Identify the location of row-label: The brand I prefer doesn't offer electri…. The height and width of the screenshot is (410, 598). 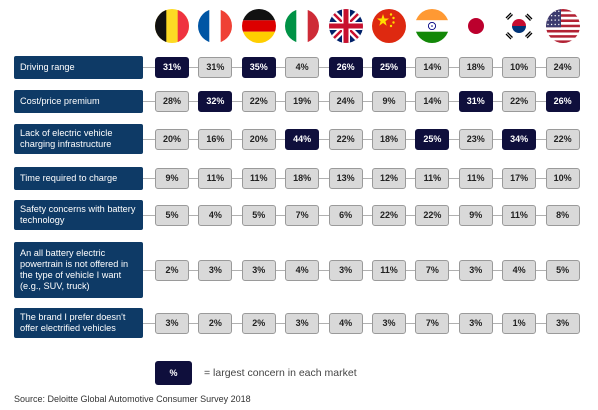
(78, 323).